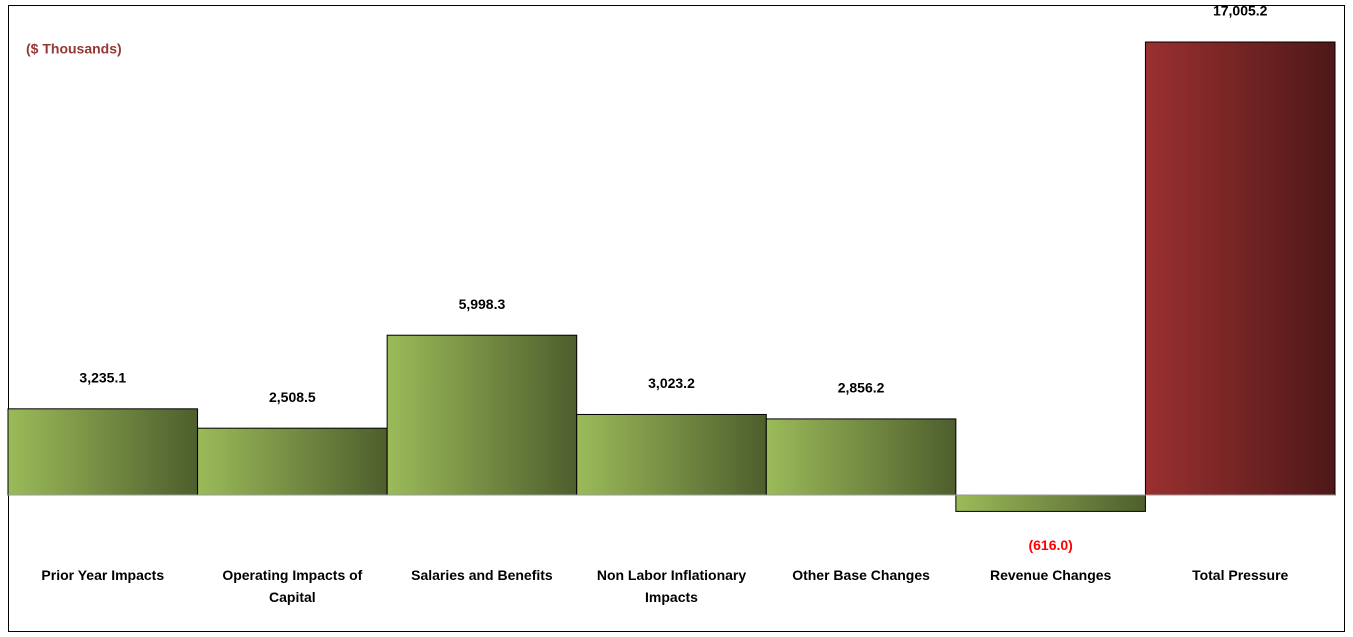 Image resolution: width=1353 pixels, height=637 pixels. I want to click on x-tick-label: Total Pressure, so click(1240, 575).